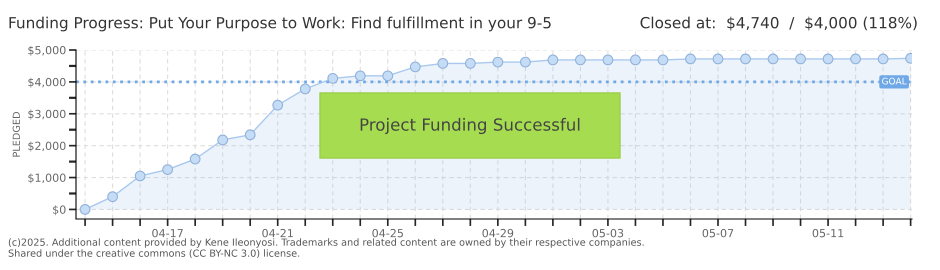 The height and width of the screenshot is (270, 940). Describe the element at coordinates (828, 233) in the screenshot. I see `x-tick-label: 05-11` at that location.